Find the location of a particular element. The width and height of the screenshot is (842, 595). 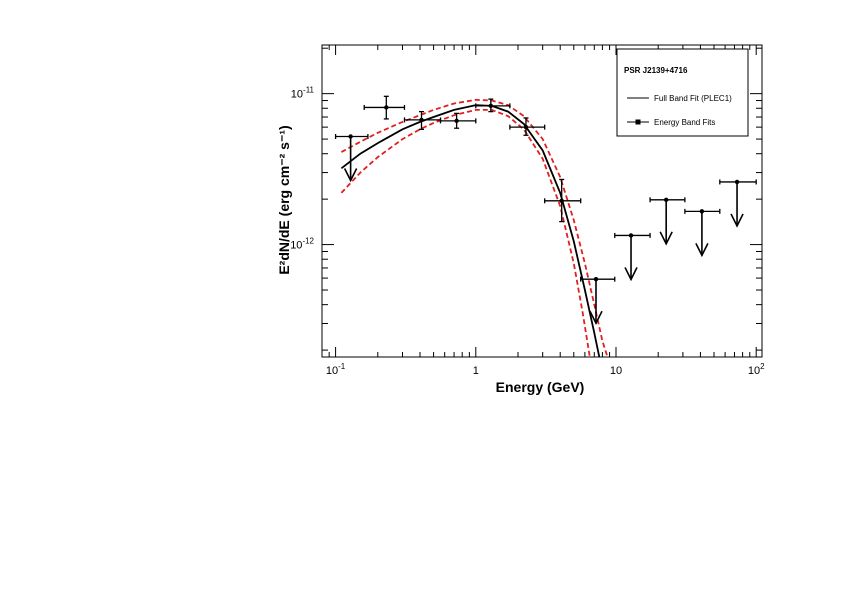

x-axis-title: Energy (GeV) is located at coordinates (540, 387).